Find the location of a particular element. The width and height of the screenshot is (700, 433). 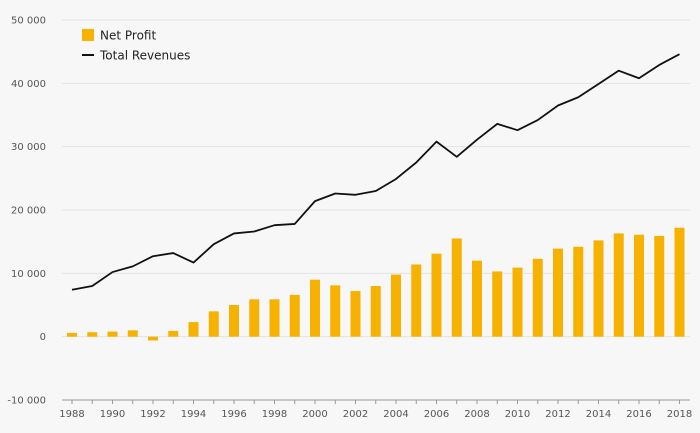

x-tick-label: 2014 is located at coordinates (598, 414).